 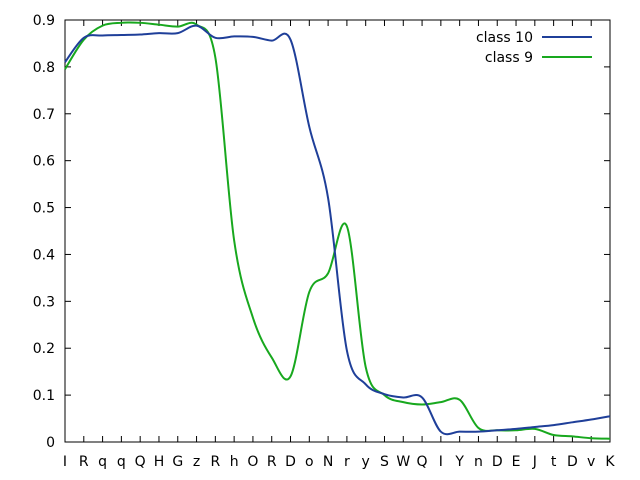 I want to click on legend: class 10 class 9, so click(x=534, y=48).